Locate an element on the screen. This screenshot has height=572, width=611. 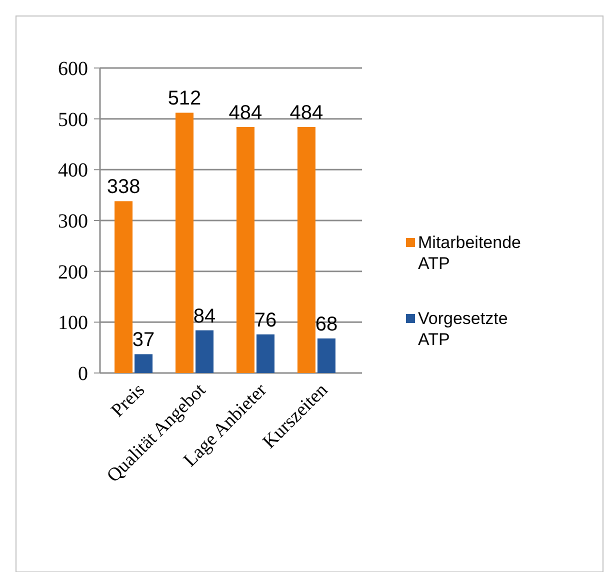
y-tick-label: 500 is located at coordinates (73, 119).